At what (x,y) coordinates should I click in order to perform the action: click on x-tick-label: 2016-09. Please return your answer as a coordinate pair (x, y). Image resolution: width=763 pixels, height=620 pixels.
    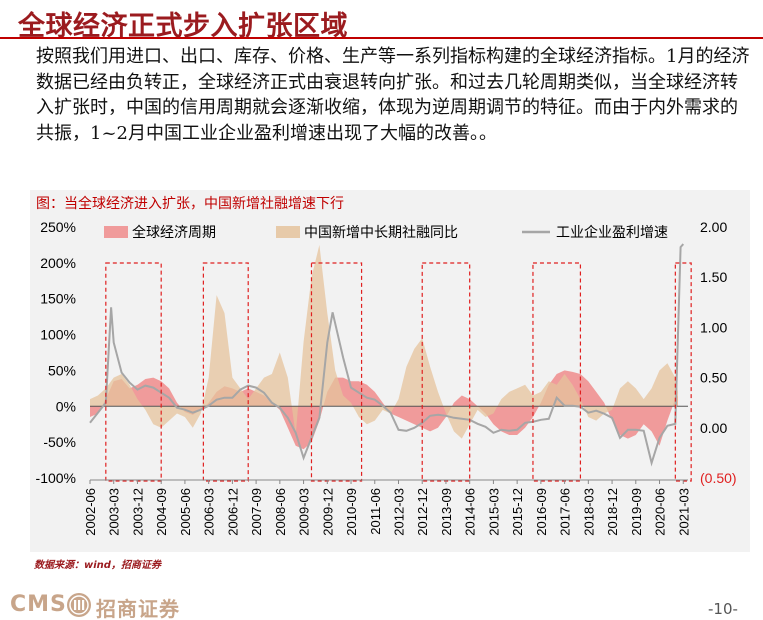
    Looking at the image, I should click on (541, 512).